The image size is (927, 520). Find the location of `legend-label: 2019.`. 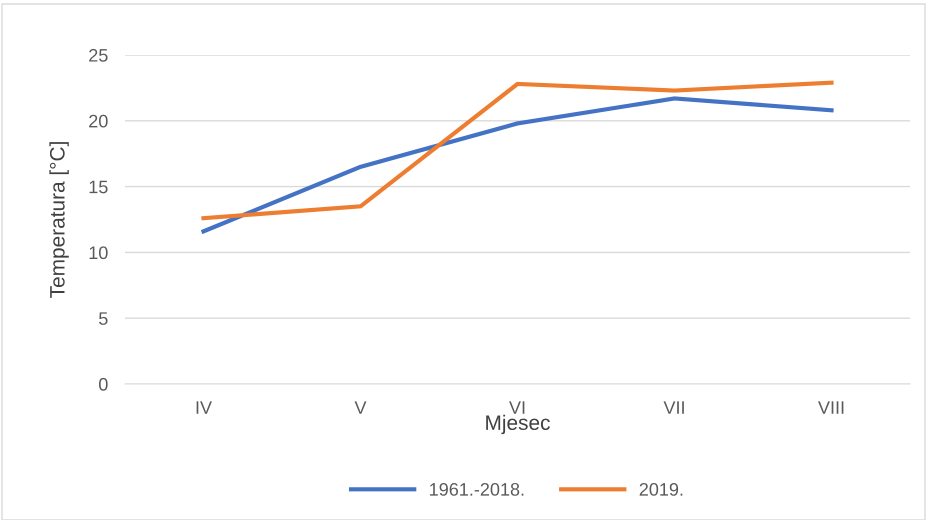

legend-label: 2019. is located at coordinates (661, 489).